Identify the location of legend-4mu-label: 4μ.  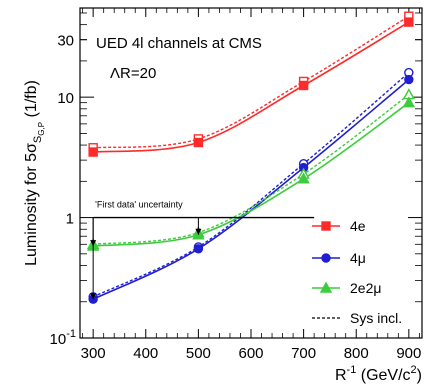
(358, 258).